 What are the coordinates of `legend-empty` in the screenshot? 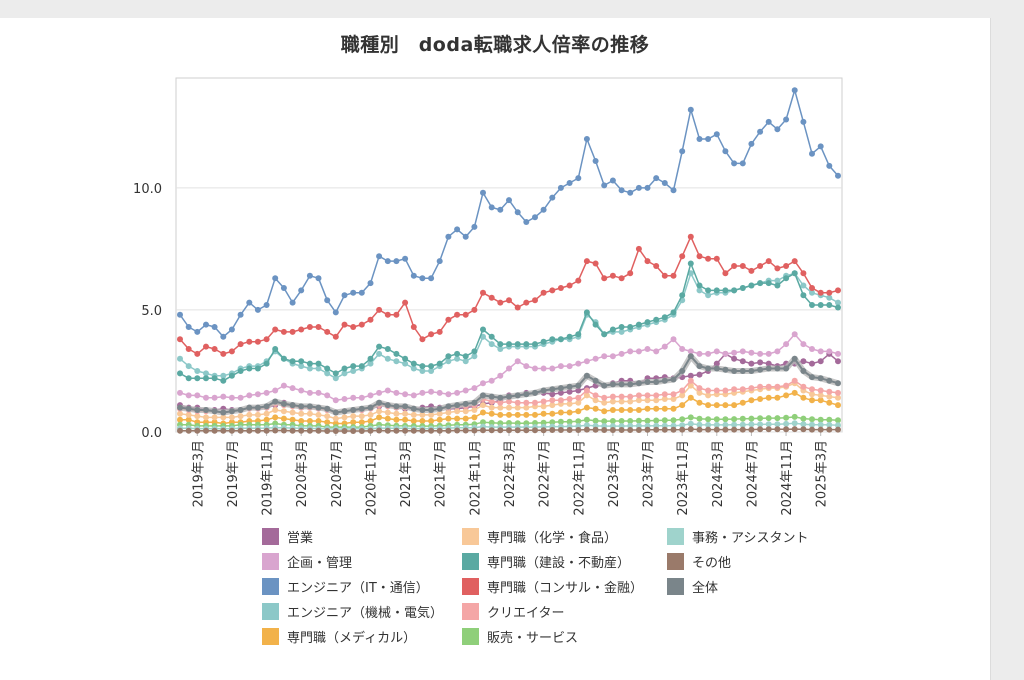 It's located at (764, 611).